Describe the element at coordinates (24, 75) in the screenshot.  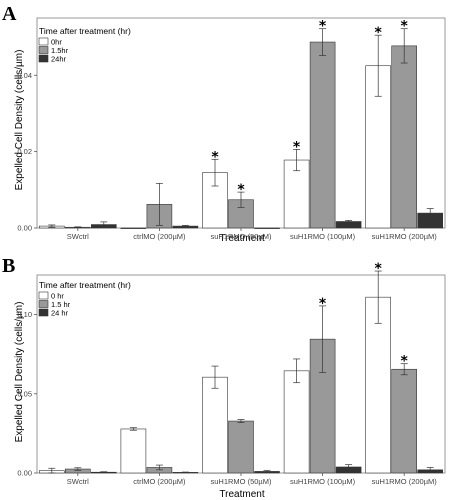
I see `y-tick-label: 0.04` at that location.